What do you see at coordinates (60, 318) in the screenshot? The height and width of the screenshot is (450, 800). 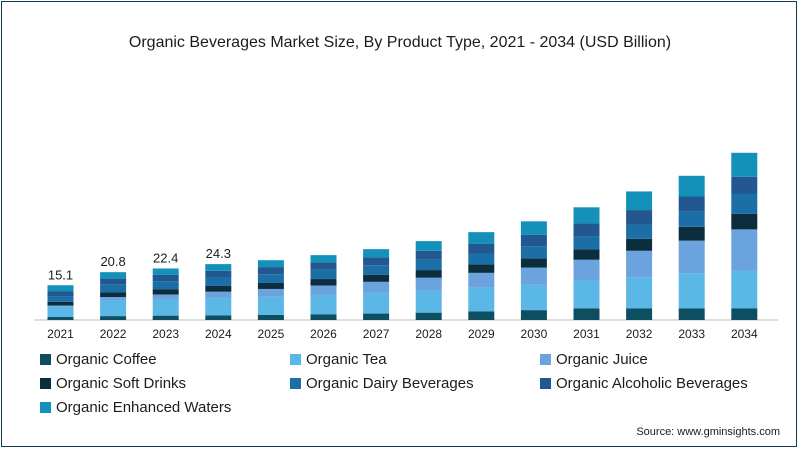 I see `bar-2021-organic-coffee` at bounding box center [60, 318].